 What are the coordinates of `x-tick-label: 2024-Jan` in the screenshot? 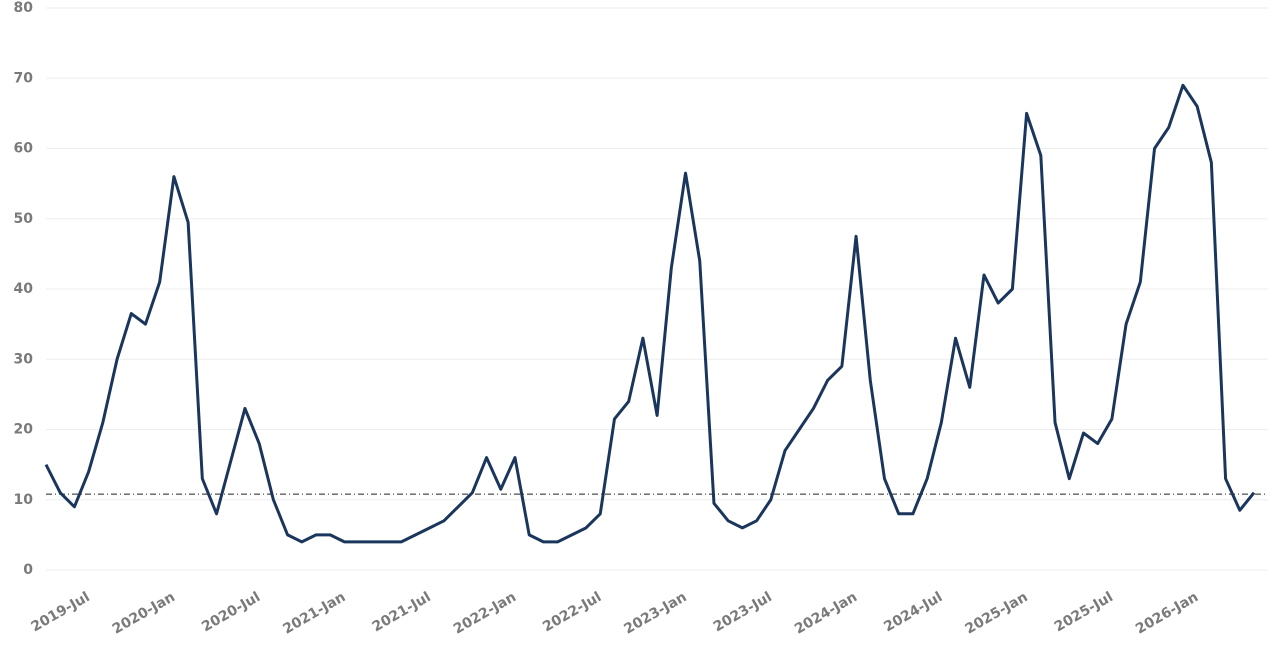 It's located at (826, 613).